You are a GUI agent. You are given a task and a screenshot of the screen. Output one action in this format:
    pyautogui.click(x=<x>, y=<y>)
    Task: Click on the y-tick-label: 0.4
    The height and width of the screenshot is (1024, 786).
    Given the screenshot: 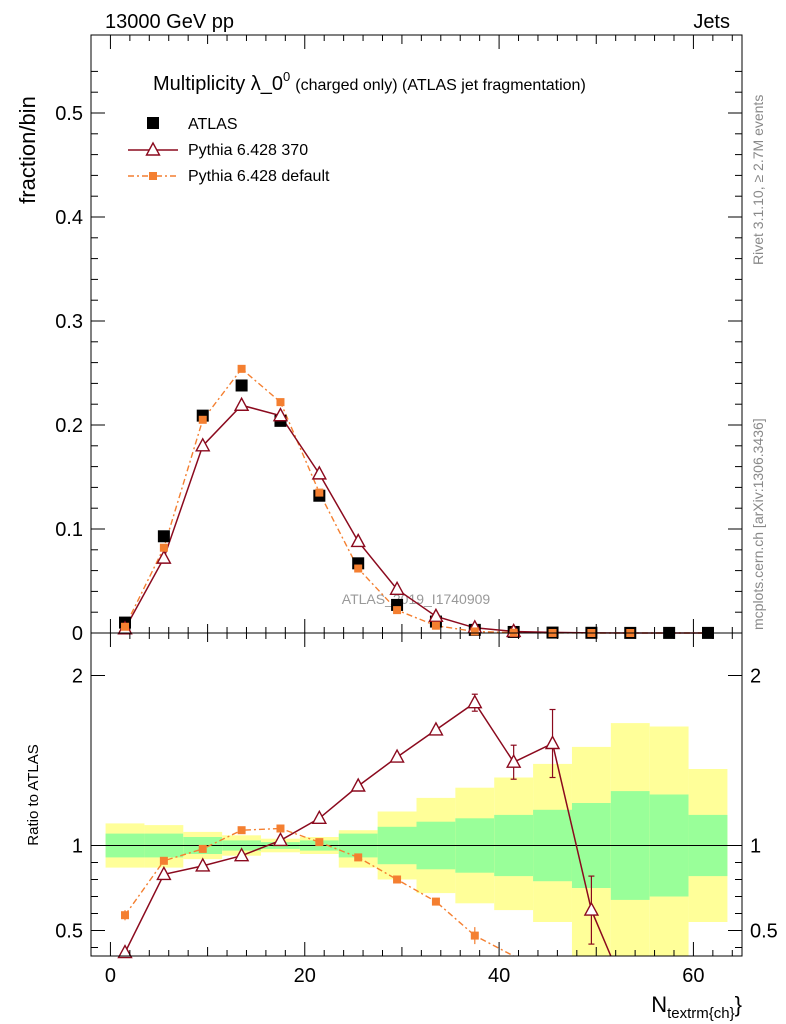 What is the action you would take?
    pyautogui.click(x=69, y=218)
    